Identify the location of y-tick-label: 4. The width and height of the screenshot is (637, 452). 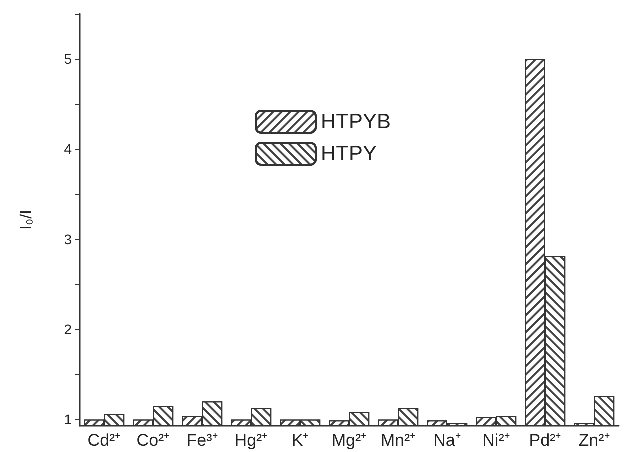
(68, 149).